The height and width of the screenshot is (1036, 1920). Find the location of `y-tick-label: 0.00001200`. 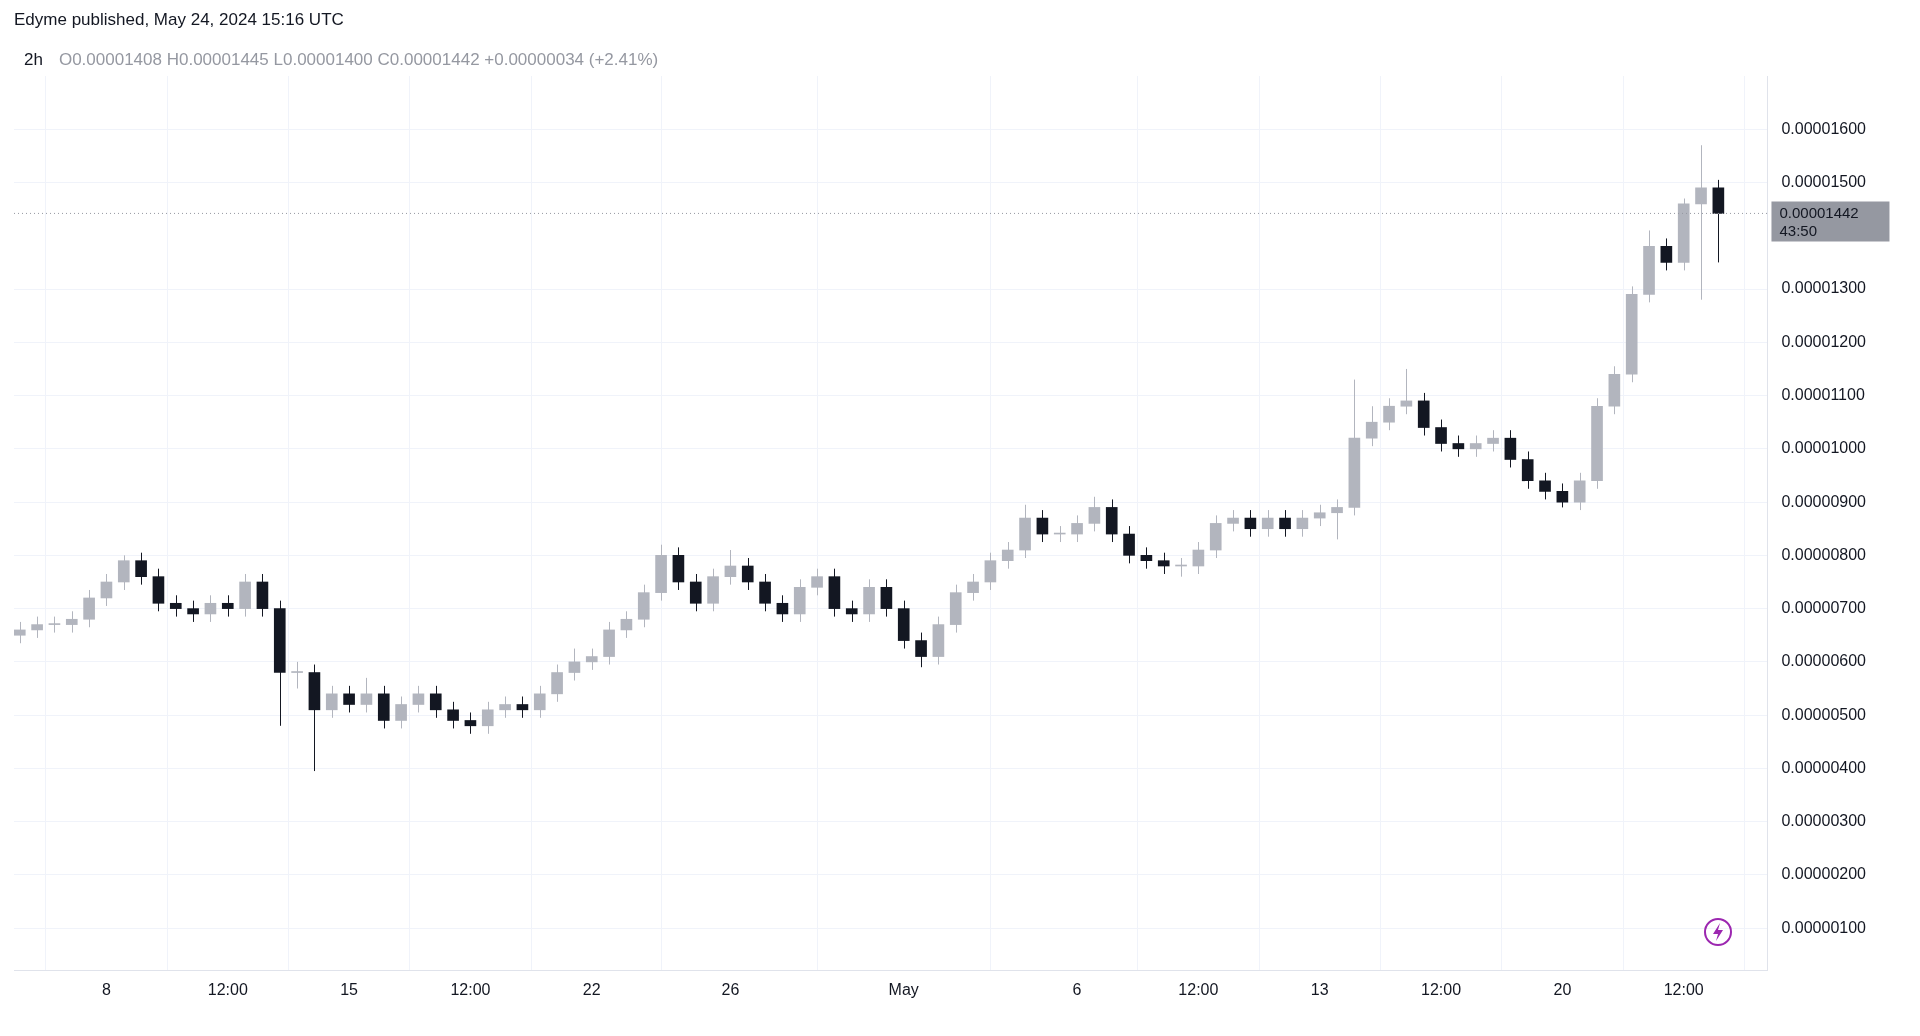

y-tick-label: 0.00001200 is located at coordinates (1824, 341).